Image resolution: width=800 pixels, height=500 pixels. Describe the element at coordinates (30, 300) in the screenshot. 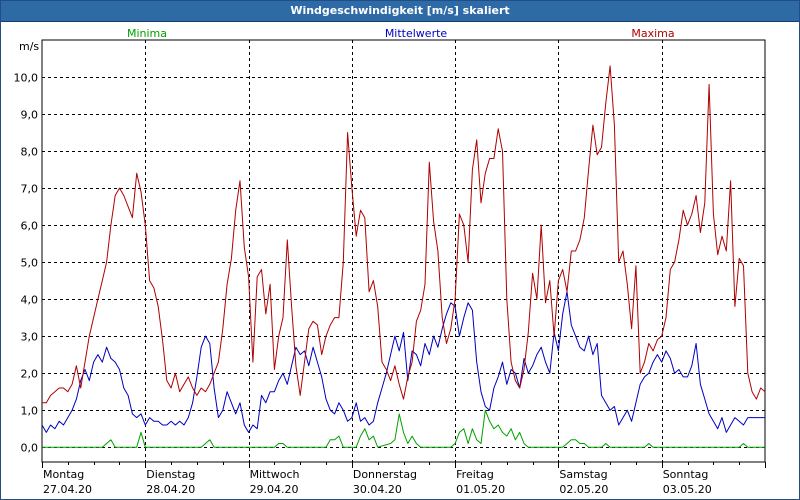

I see `y-tick-label: 4,0` at that location.